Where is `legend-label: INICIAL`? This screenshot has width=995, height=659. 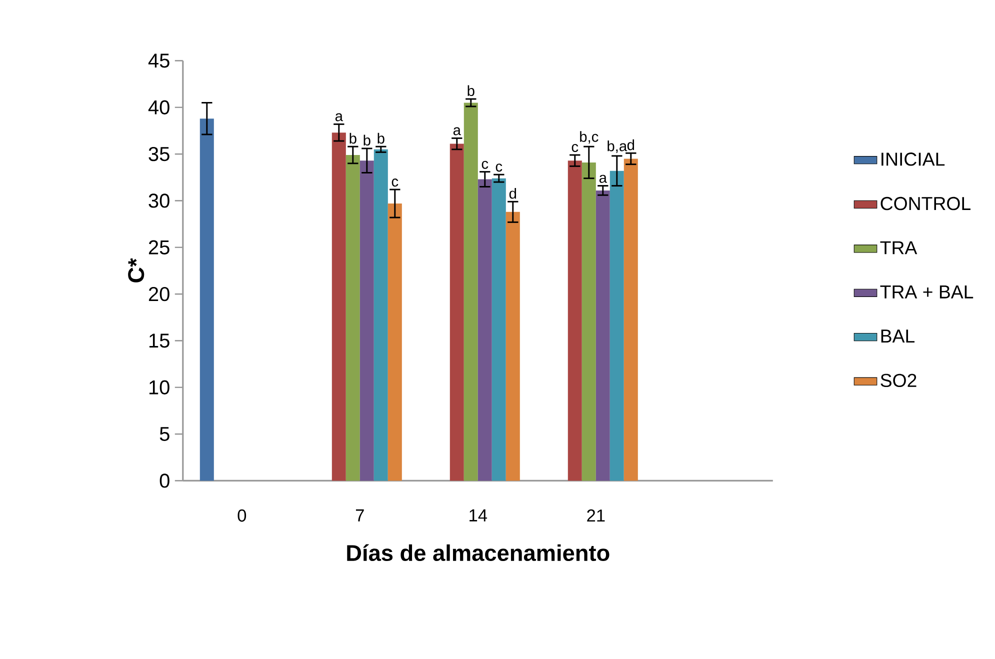 legend-label: INICIAL is located at coordinates (913, 159).